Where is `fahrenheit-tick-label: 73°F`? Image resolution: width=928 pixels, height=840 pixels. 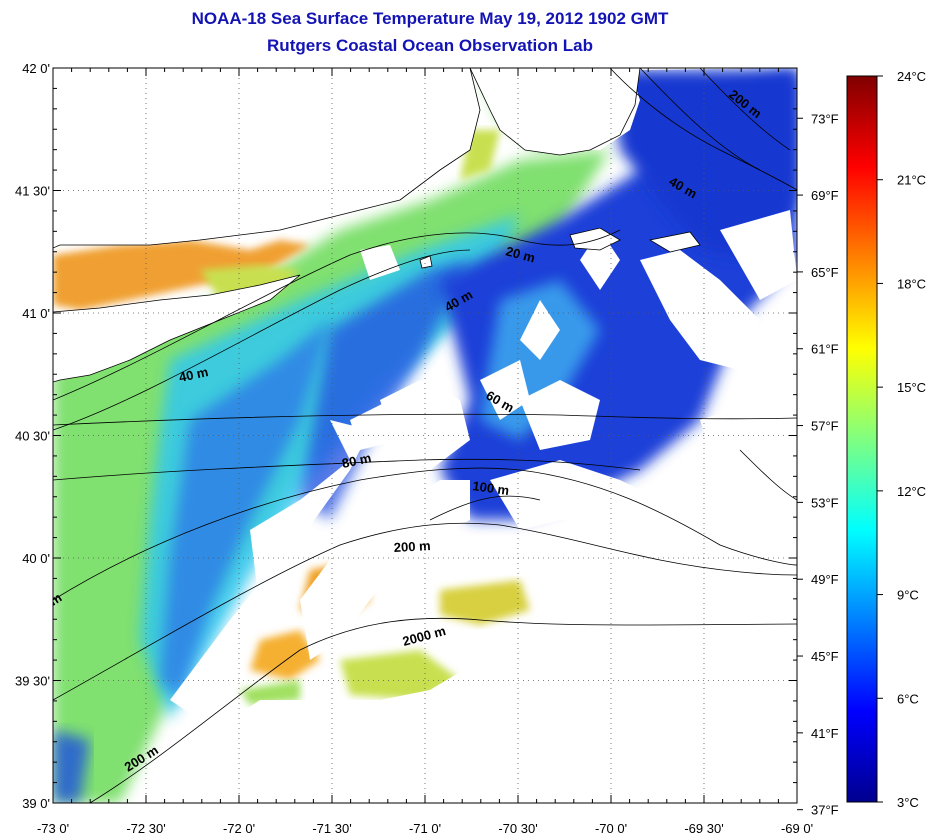
fahrenheit-tick-label: 73°F is located at coordinates (825, 118).